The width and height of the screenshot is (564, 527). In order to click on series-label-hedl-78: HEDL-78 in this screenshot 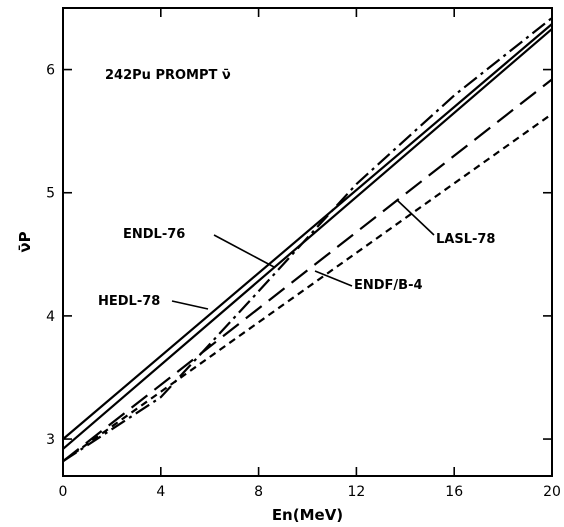, I will do `click(129, 301)`.